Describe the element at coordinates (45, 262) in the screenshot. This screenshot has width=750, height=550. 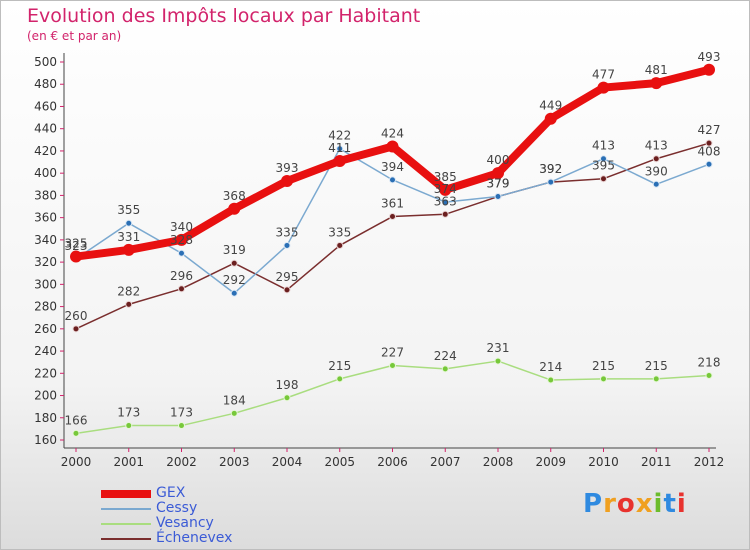
I see `y-tick-label: 320` at that location.